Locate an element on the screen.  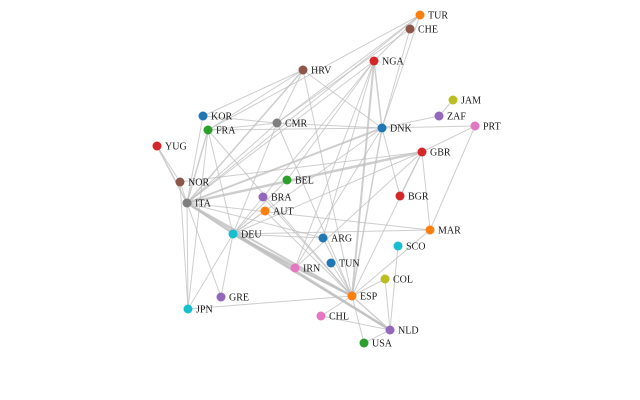
node-label-BEL: BEL is located at coordinates (304, 181).